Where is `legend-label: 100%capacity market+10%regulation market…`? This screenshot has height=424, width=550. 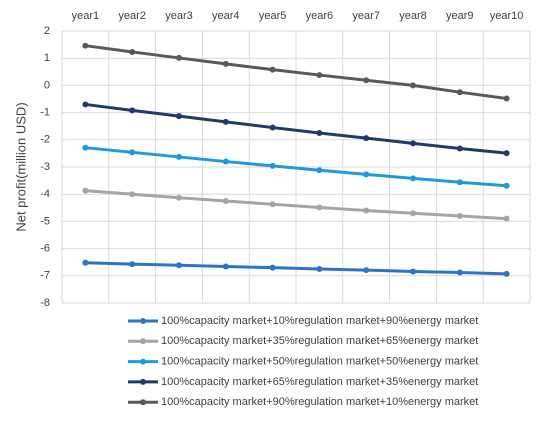 legend-label: 100%capacity market+10%regulation market… is located at coordinates (319, 321).